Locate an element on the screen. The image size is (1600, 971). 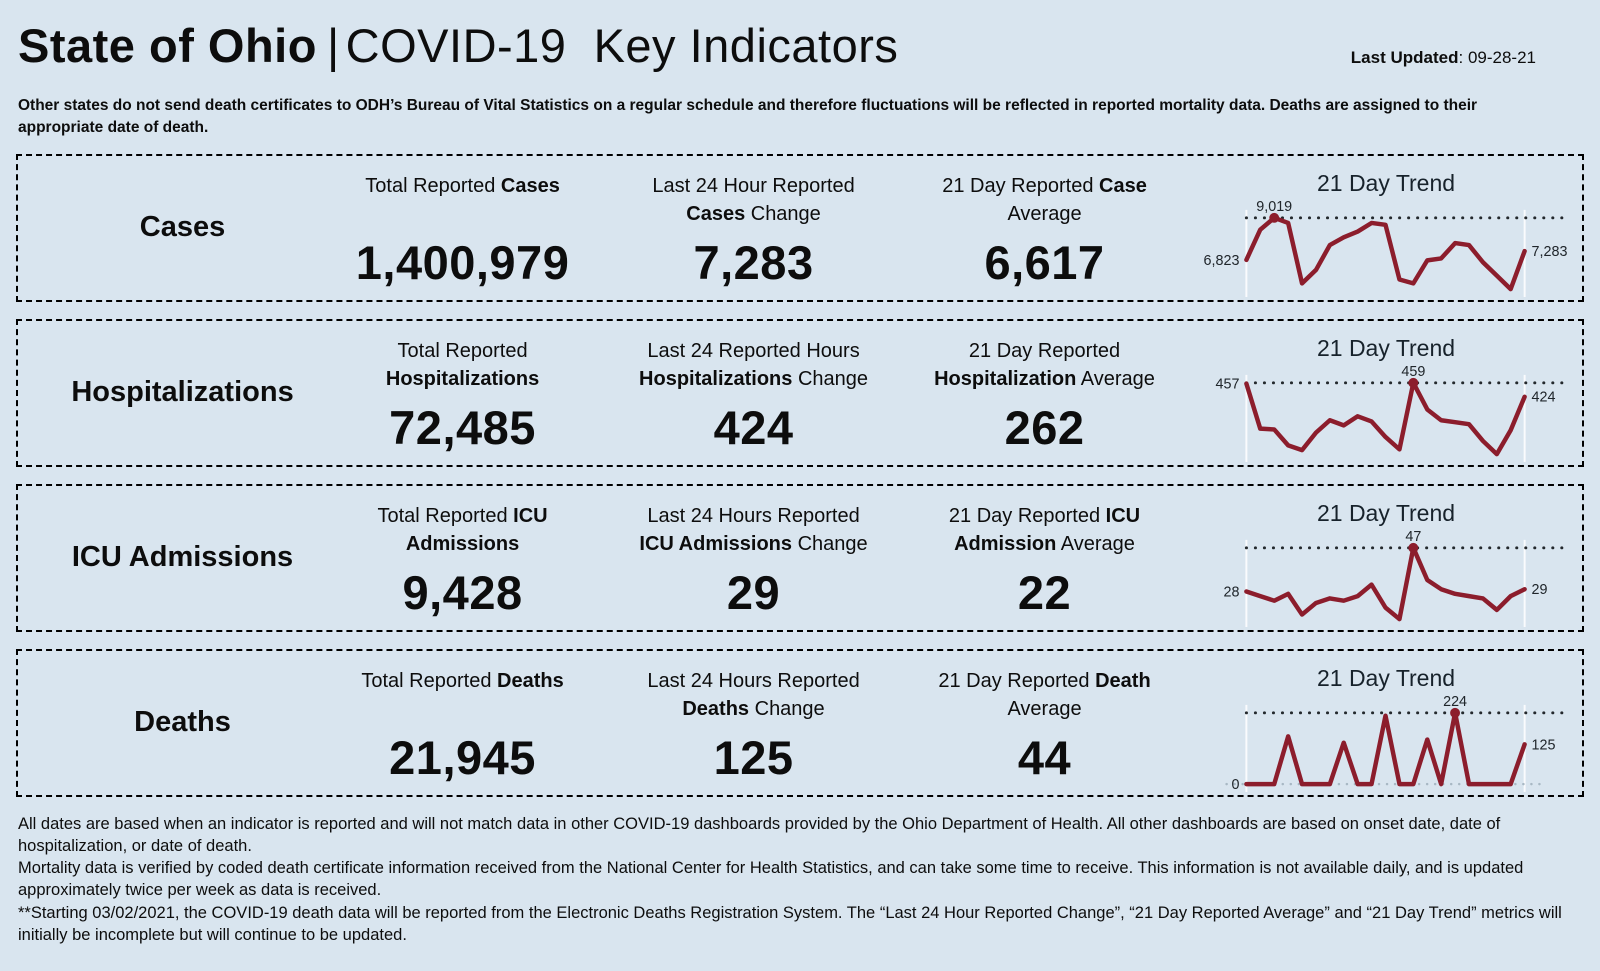
metric-heading-line: 21 Day Reported Death is located at coordinates (1044, 680).